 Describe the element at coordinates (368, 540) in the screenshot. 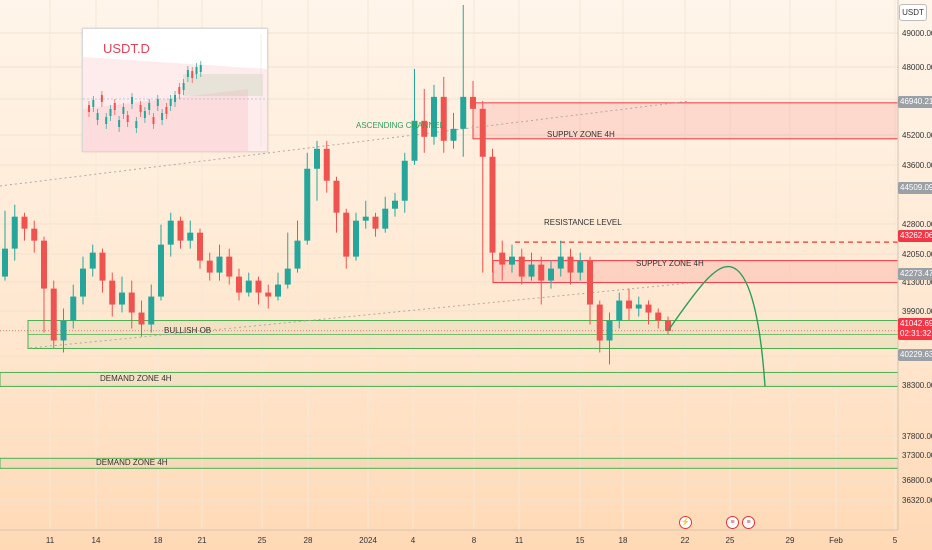

I see `x-tick-label: 2024` at that location.